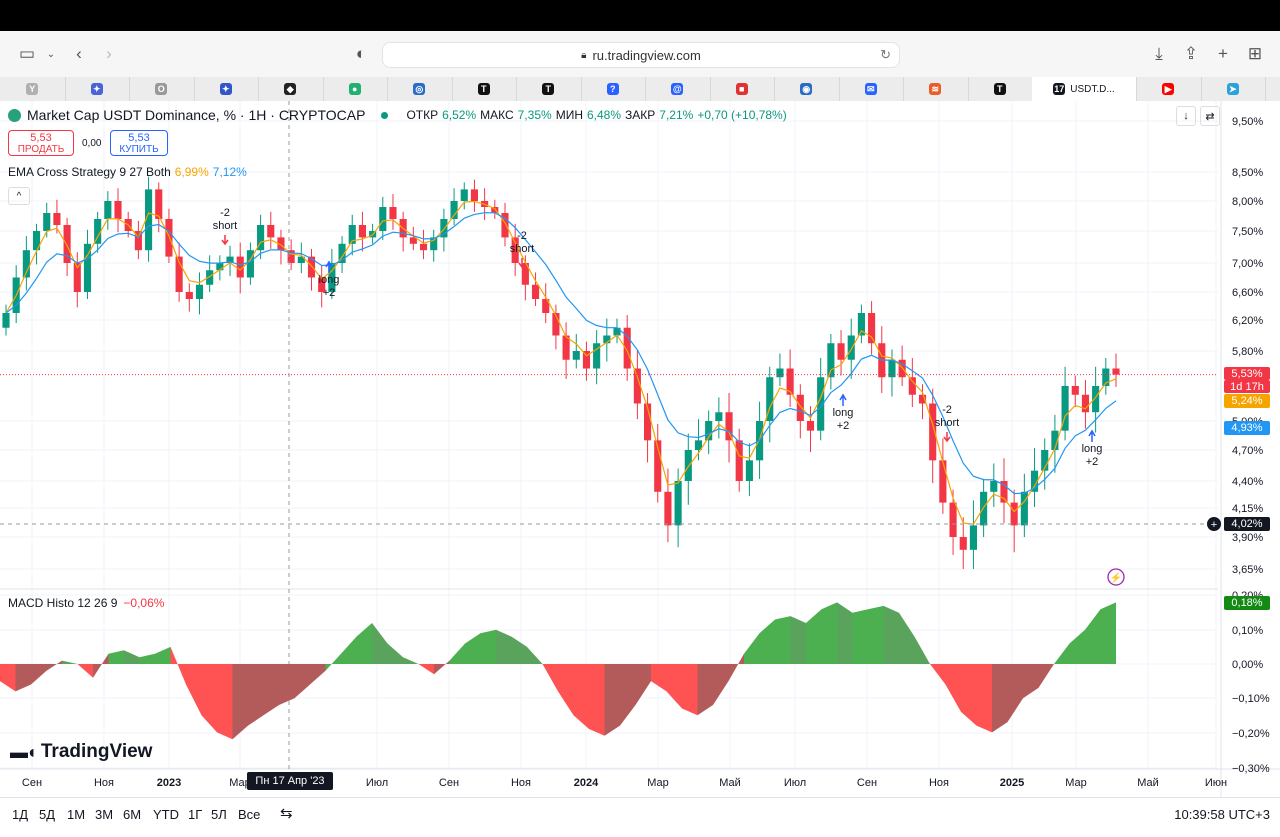 The image size is (1280, 837). What do you see at coordinates (1116, 577) in the screenshot?
I see `lightning-glyph: ⚡` at bounding box center [1116, 577].